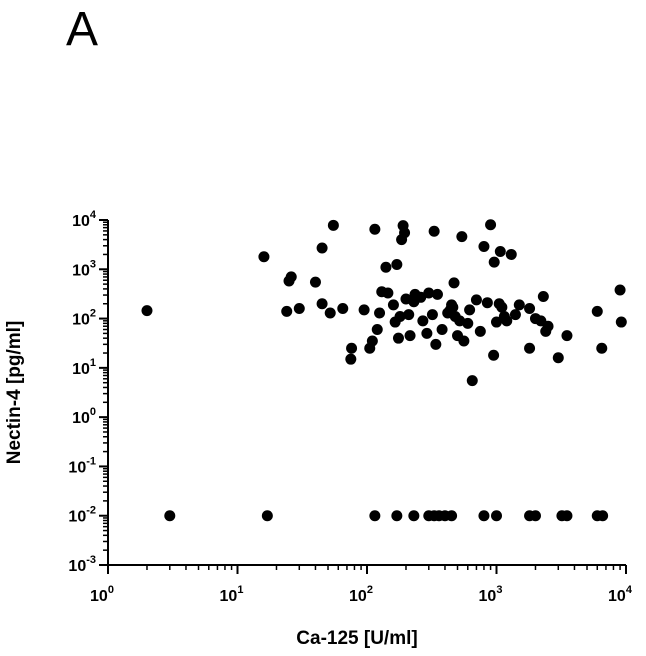 The width and height of the screenshot is (646, 656). Describe the element at coordinates (82, 29) in the screenshot. I see `panel-label: A` at that location.